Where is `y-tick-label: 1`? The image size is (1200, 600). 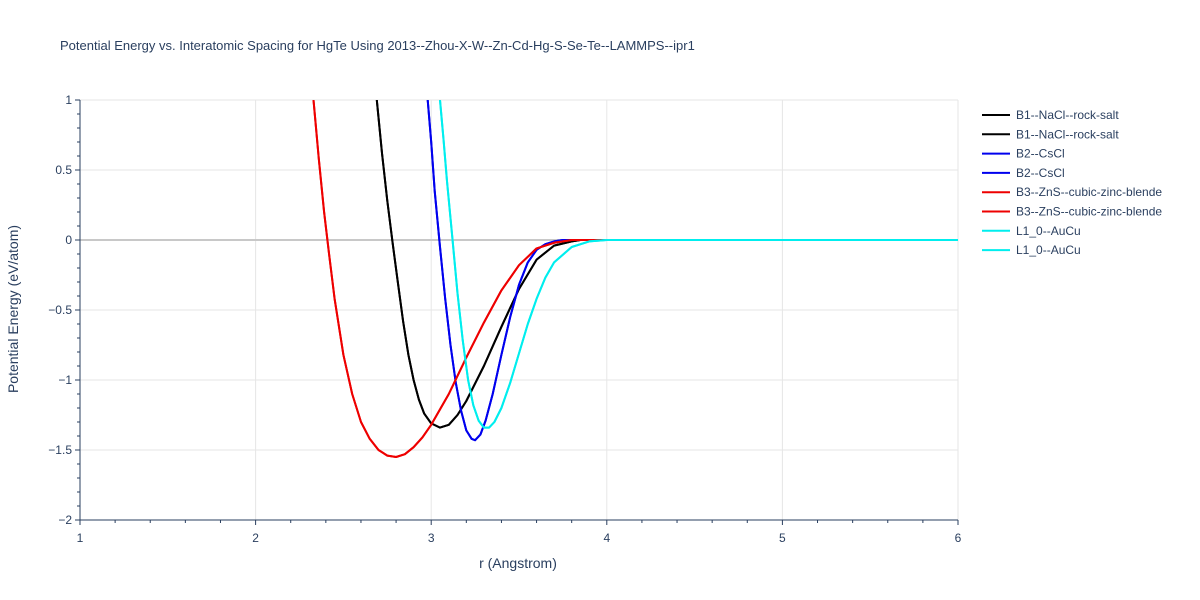
y-tick-label: 1 is located at coordinates (68, 100).